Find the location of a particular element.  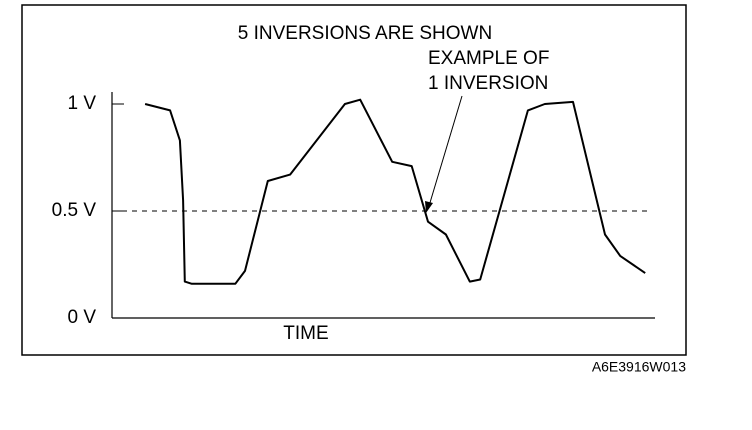

y-tick-label: 0.5 V is located at coordinates (74, 210).